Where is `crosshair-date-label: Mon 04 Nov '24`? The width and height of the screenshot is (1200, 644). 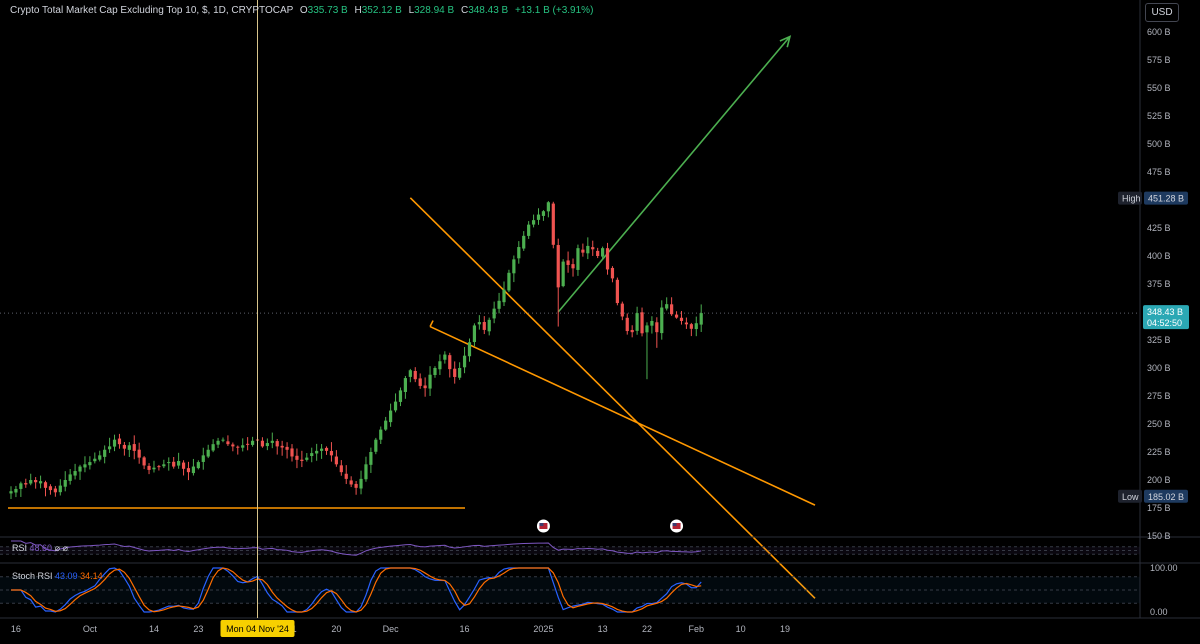
crosshair-date-label: Mon 04 Nov '24 is located at coordinates (257, 629).